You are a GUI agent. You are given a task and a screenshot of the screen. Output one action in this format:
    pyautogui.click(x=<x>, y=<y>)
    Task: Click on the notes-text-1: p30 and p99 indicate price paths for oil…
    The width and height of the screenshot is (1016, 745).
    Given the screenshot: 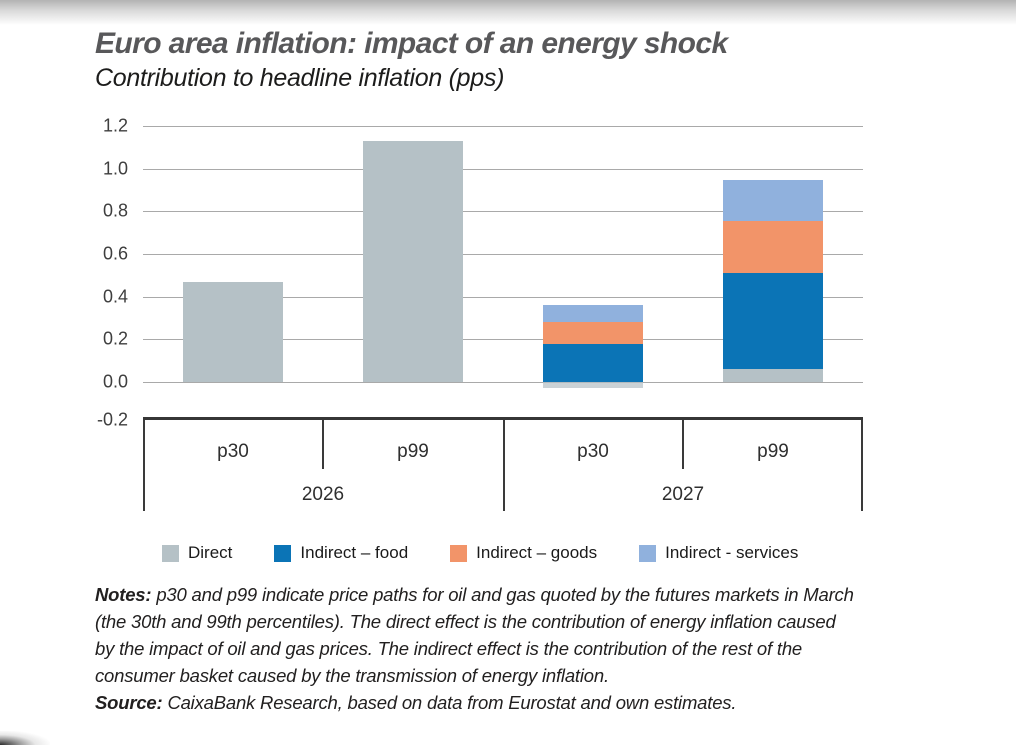 What is the action you would take?
    pyautogui.click(x=505, y=594)
    